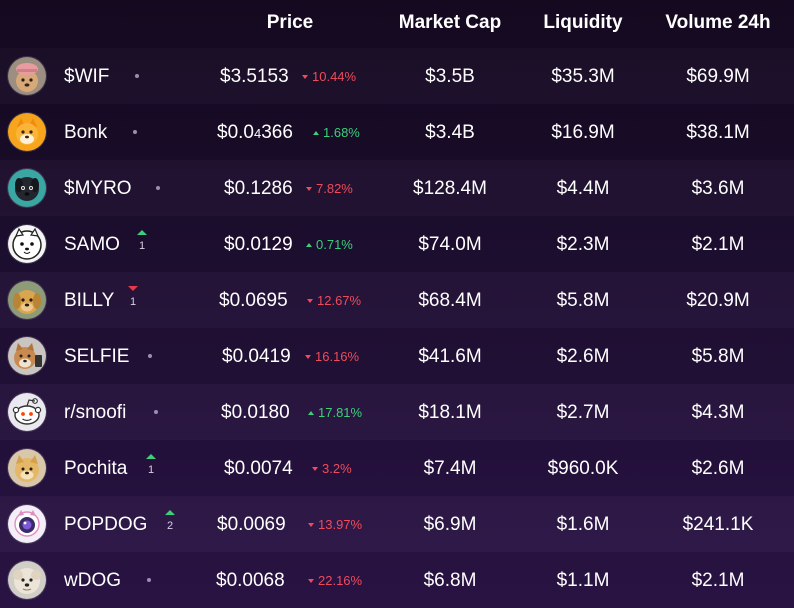 This screenshot has height=608, width=794. Describe the element at coordinates (718, 524) in the screenshot. I see `volume-24h-value: $241.1K` at that location.